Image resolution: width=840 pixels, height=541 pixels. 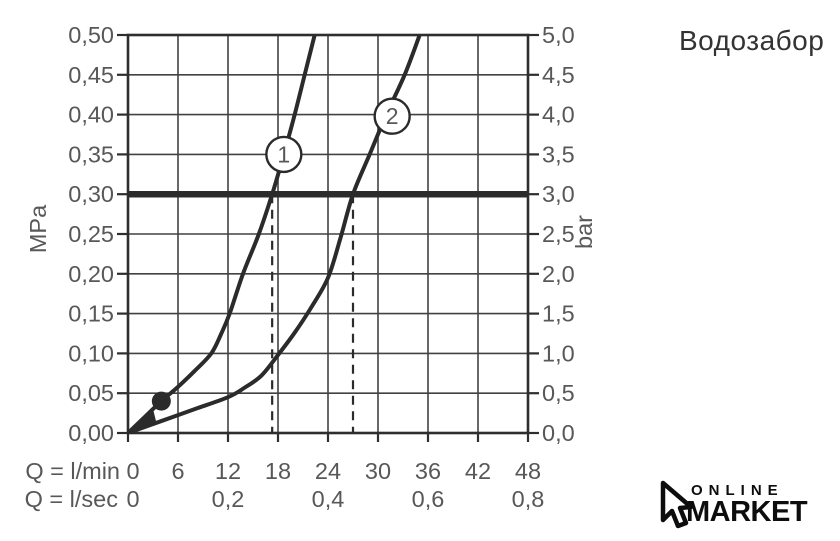 What do you see at coordinates (747, 512) in the screenshot?
I see `logo-text-market: MARKET` at bounding box center [747, 512].